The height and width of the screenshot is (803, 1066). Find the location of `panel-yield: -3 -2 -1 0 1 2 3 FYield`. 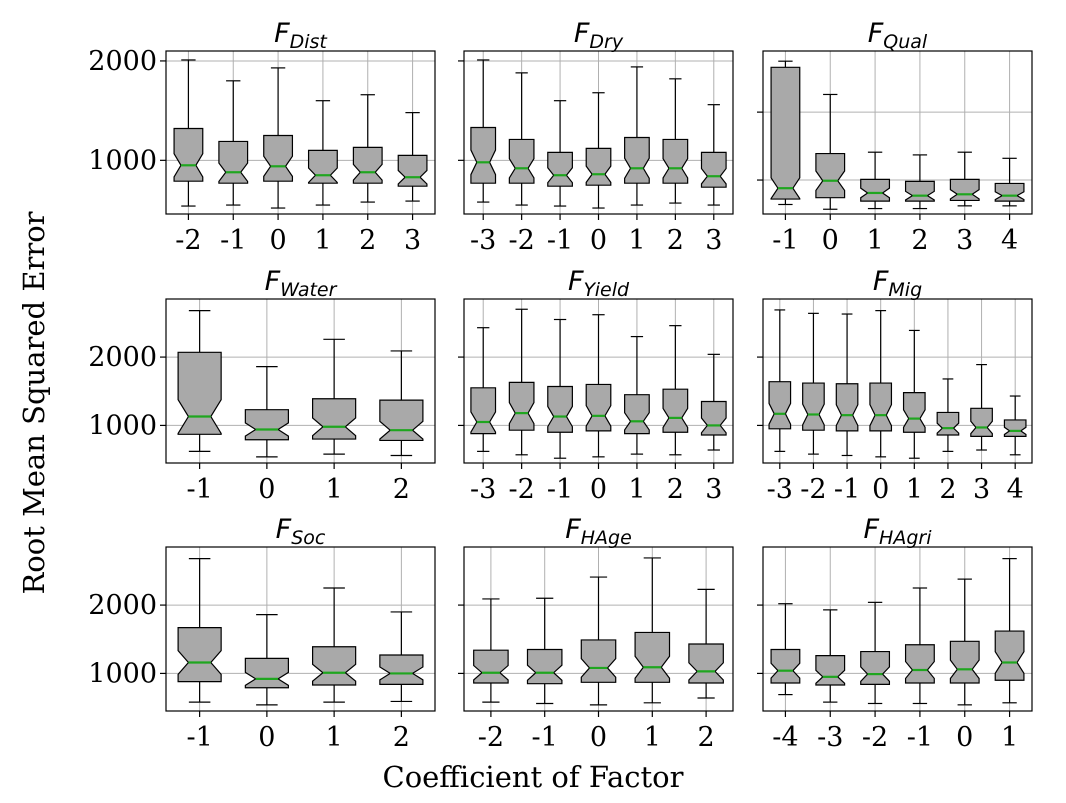

panel-yield: -3 -2 -1 0 1 2 3 FYield is located at coordinates (596, 385).